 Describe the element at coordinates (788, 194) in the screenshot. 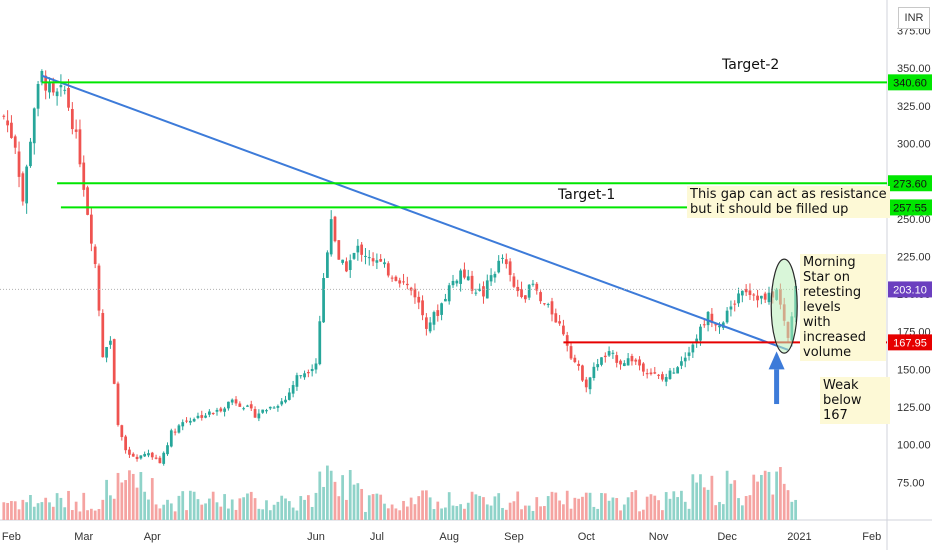

I see `gap-note-line1: This gap can act as resistance` at that location.